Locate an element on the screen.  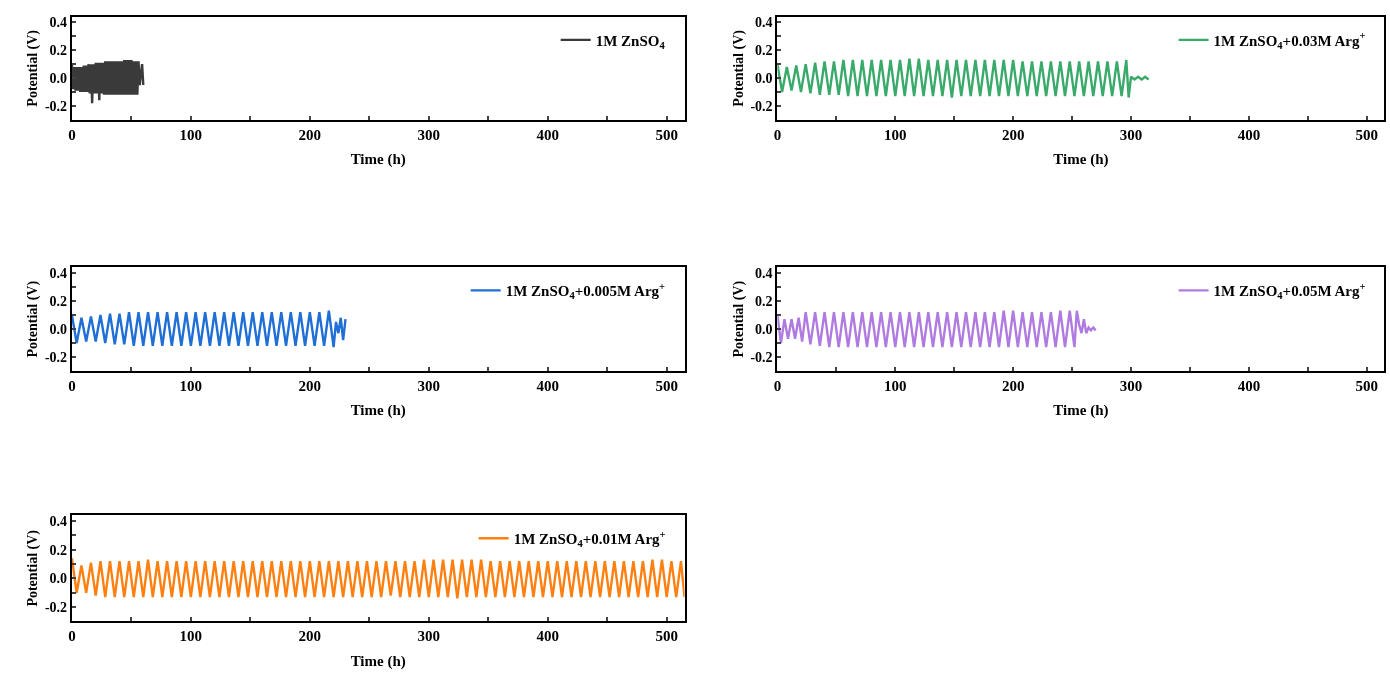
legend-label: 1M ZnSO$_{4}$ is located at coordinates (630, 41).